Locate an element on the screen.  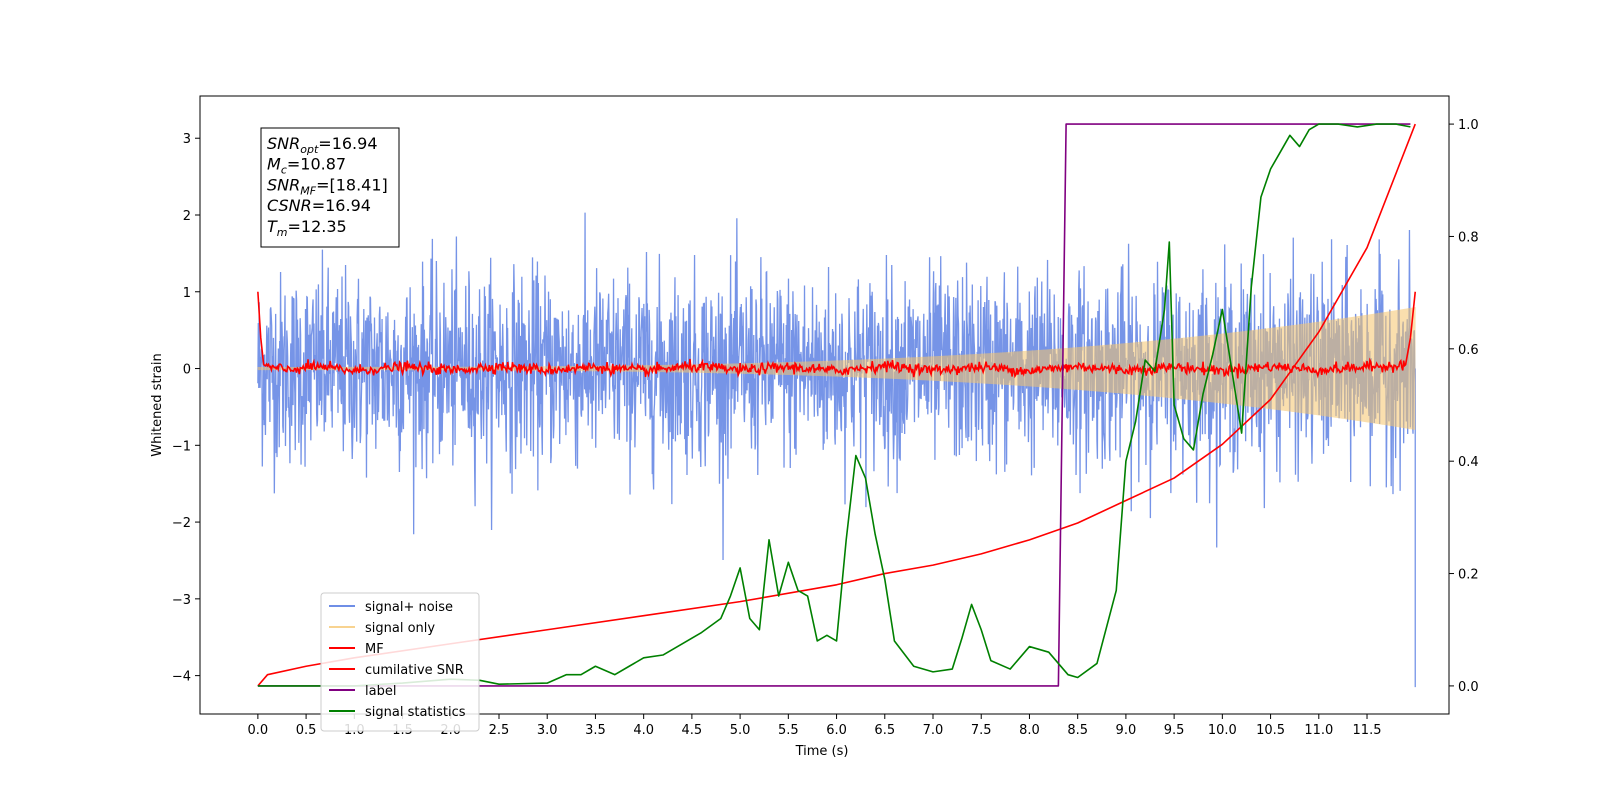
y-tick-label: −4 is located at coordinates (181, 677).